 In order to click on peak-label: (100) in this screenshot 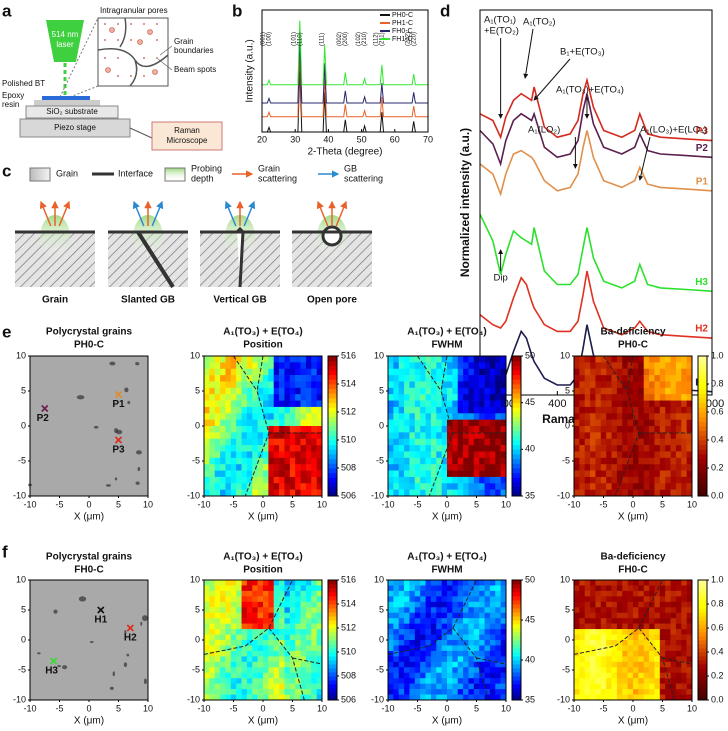, I will do `click(270, 39)`.